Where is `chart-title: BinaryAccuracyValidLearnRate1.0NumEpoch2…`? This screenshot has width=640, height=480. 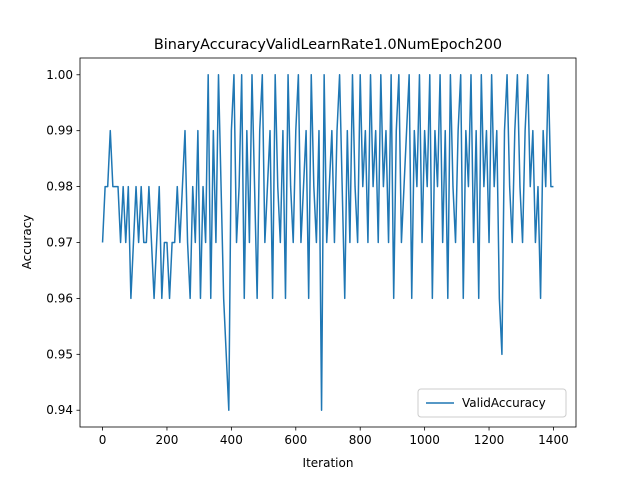 chart-title: BinaryAccuracyValidLearnRate1.0NumEpoch2… is located at coordinates (328, 45).